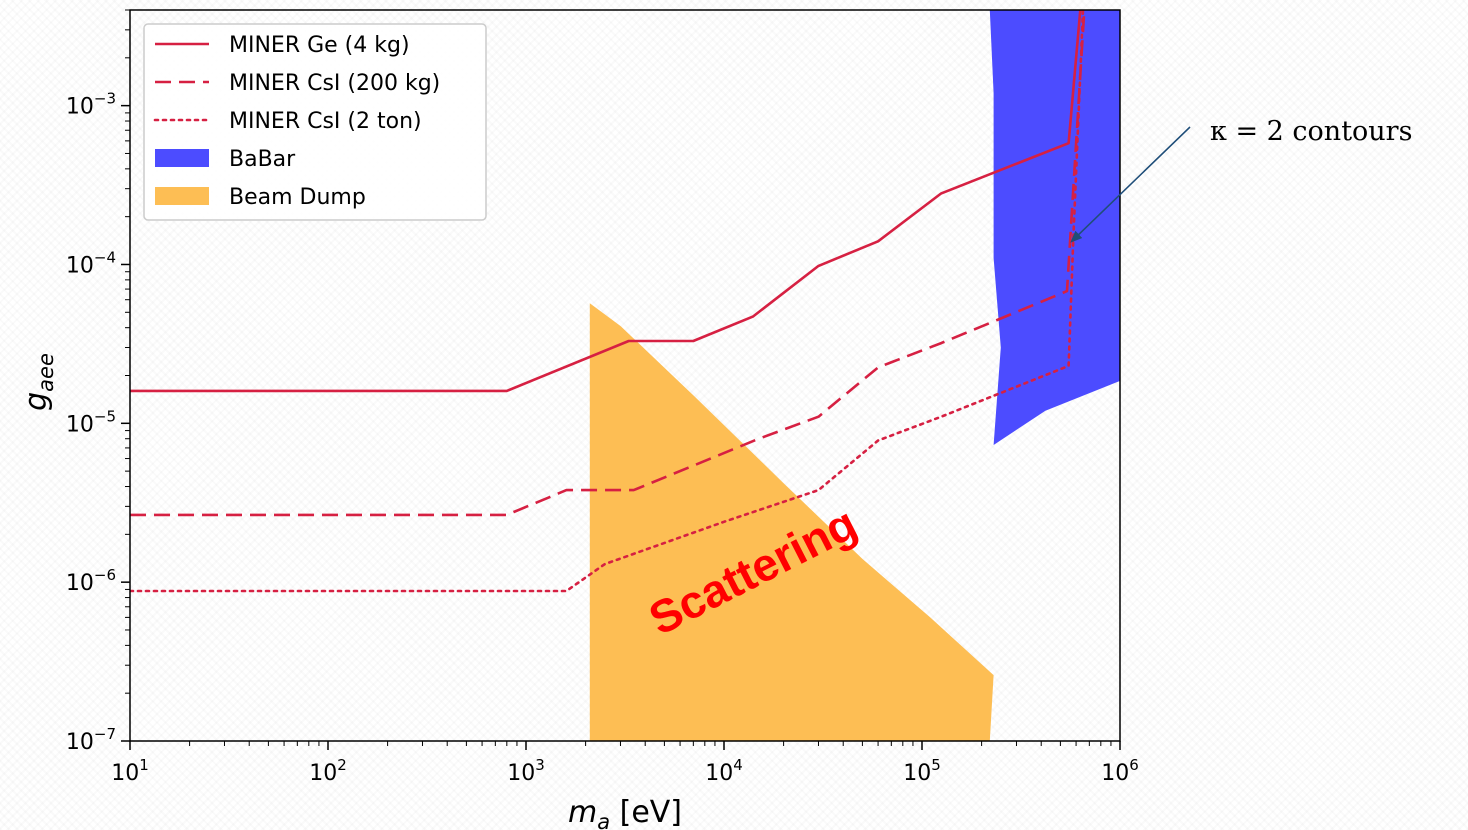  What do you see at coordinates (1311, 131) in the screenshot?
I see `kappa-contours-label: κ = 2 contours` at bounding box center [1311, 131].